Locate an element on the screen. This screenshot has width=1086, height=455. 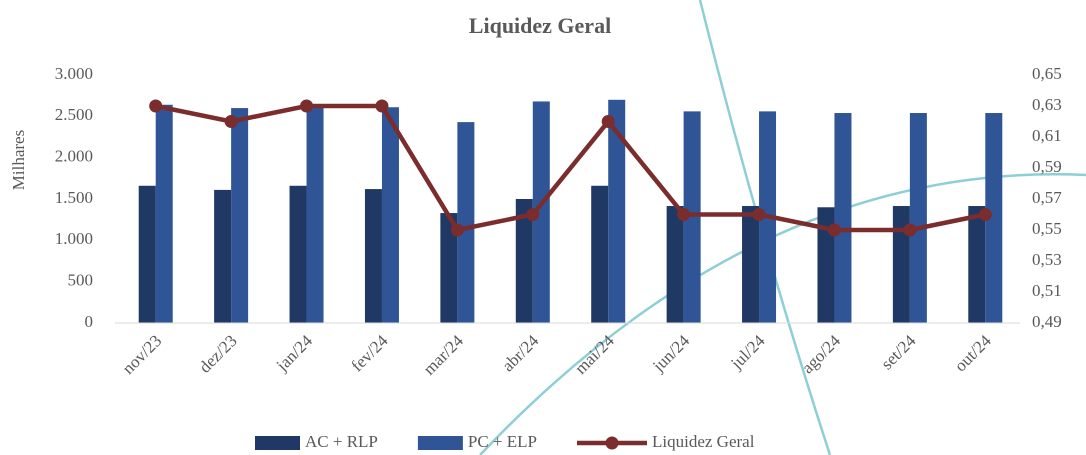
x-tick-label: mai/24 is located at coordinates (594, 354).